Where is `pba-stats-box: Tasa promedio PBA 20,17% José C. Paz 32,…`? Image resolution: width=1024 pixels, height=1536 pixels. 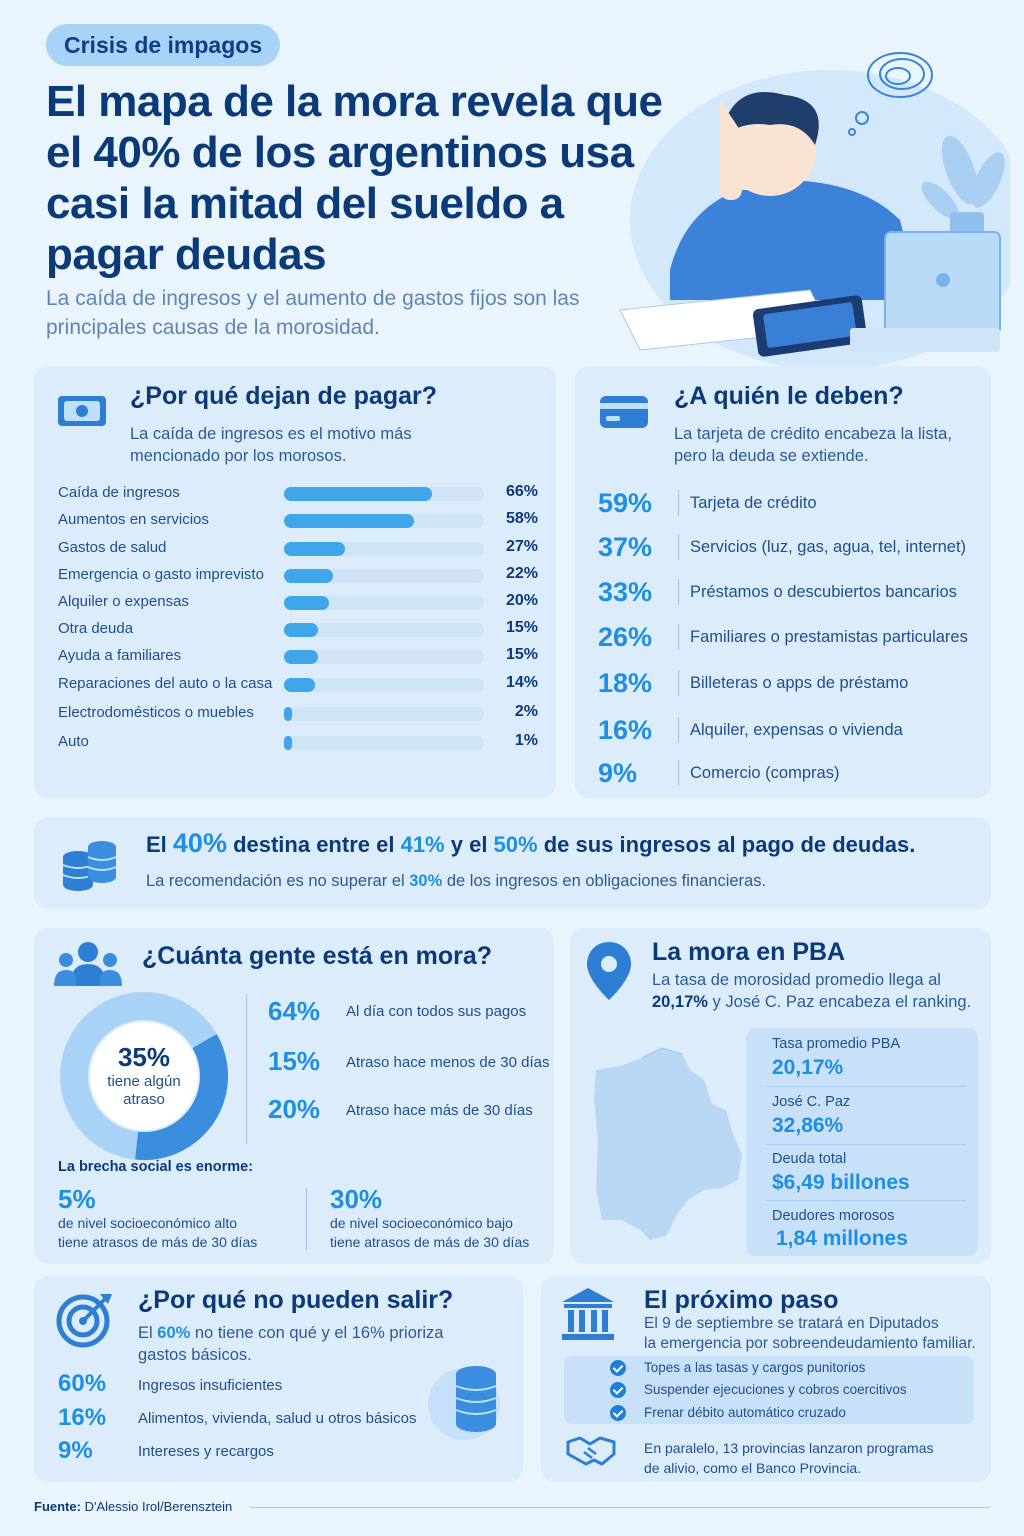 pba-stats-box: Tasa promedio PBA 20,17% José C. Paz 32,… is located at coordinates (862, 1142).